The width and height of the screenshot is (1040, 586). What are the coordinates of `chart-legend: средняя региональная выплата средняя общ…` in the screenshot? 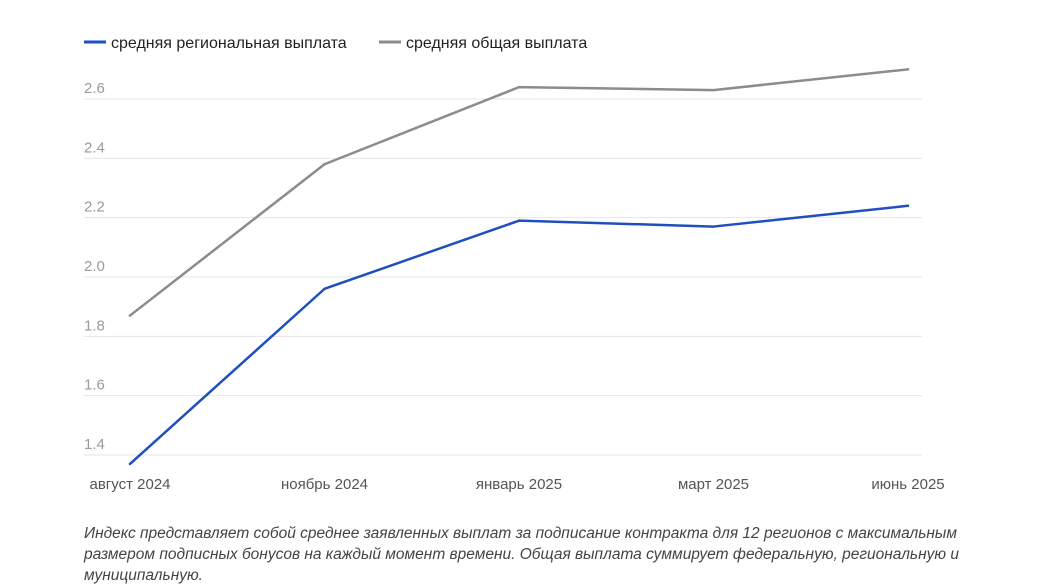 It's located at (335, 43).